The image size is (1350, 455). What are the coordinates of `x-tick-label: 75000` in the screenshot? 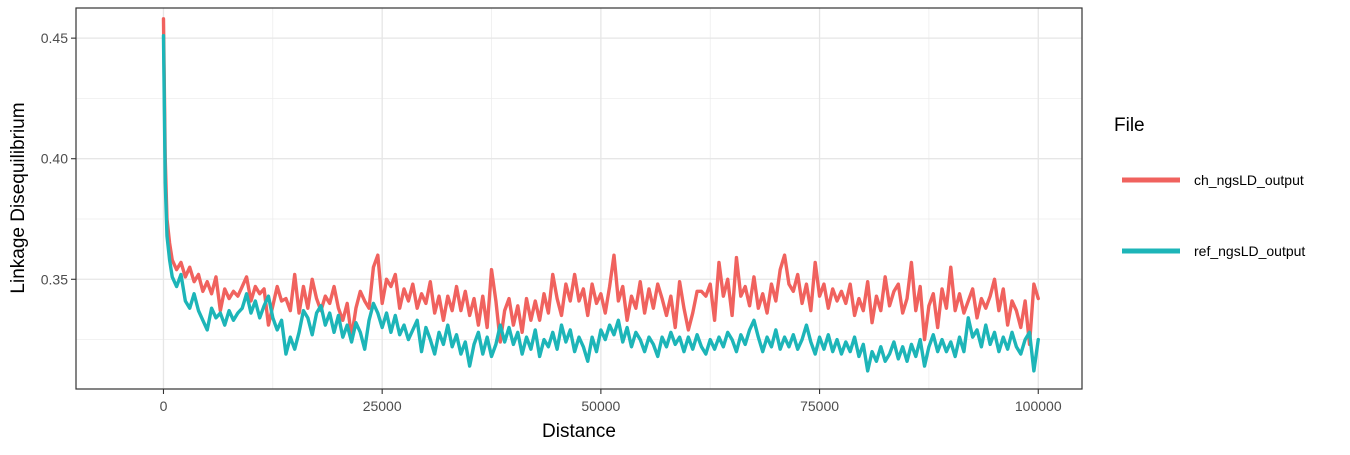 It's located at (819, 406).